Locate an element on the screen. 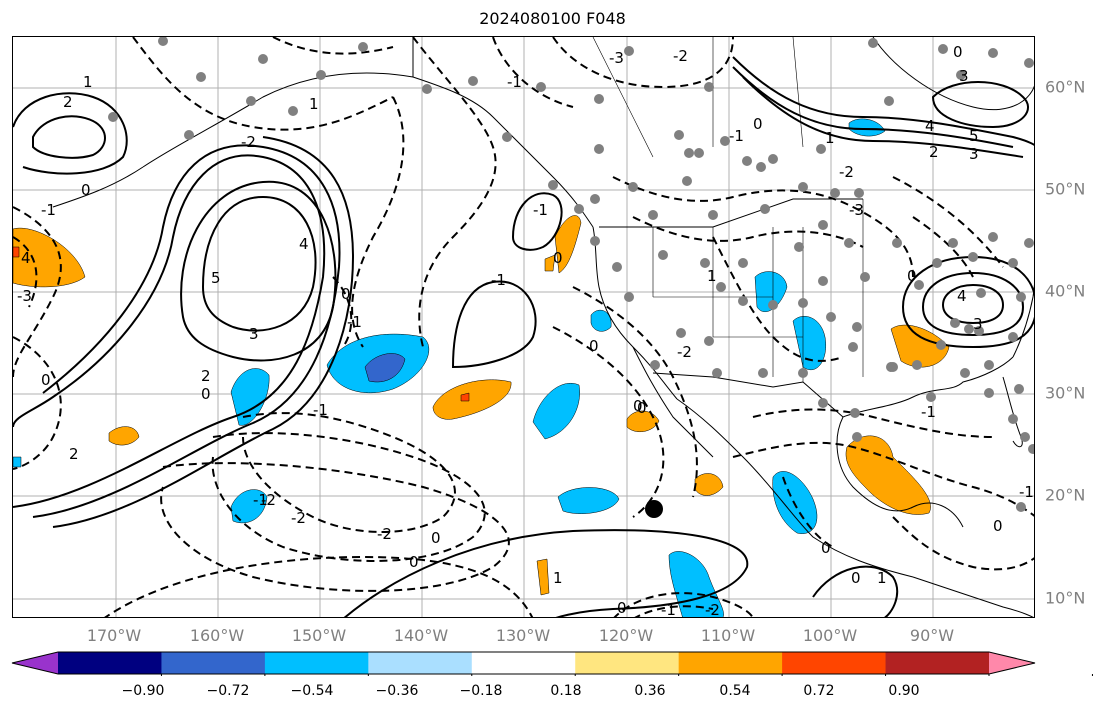 This screenshot has height=712, width=1105. colorbar-tick-label: 0.18 is located at coordinates (566, 691).